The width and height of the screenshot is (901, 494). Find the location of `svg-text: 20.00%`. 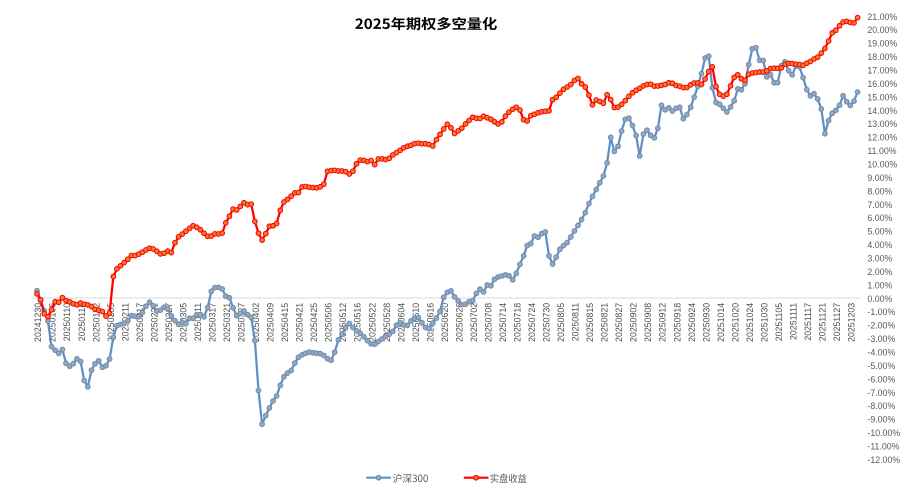

svg-text: 20.00% is located at coordinates (882, 30).